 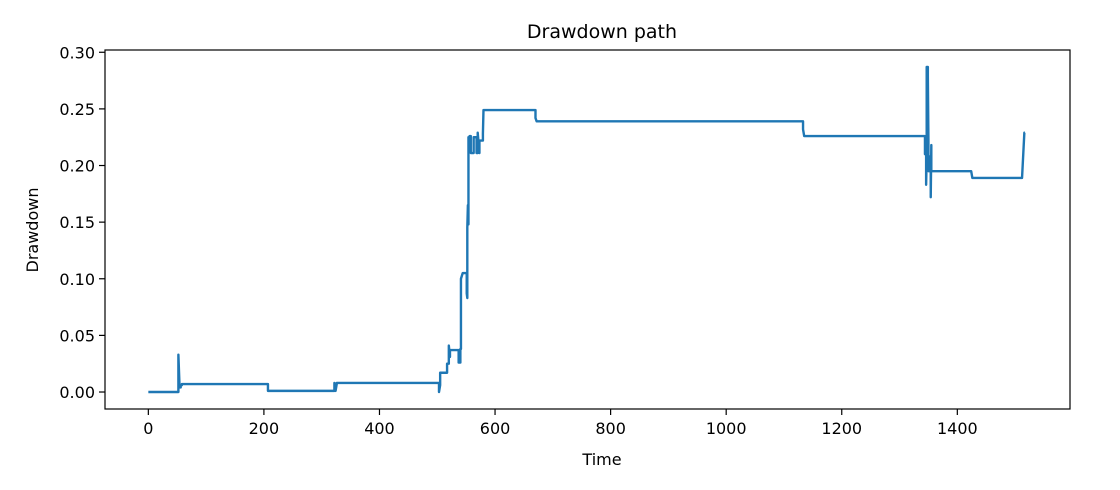 I want to click on y-tick-label: 0.05, so click(x=77, y=335).